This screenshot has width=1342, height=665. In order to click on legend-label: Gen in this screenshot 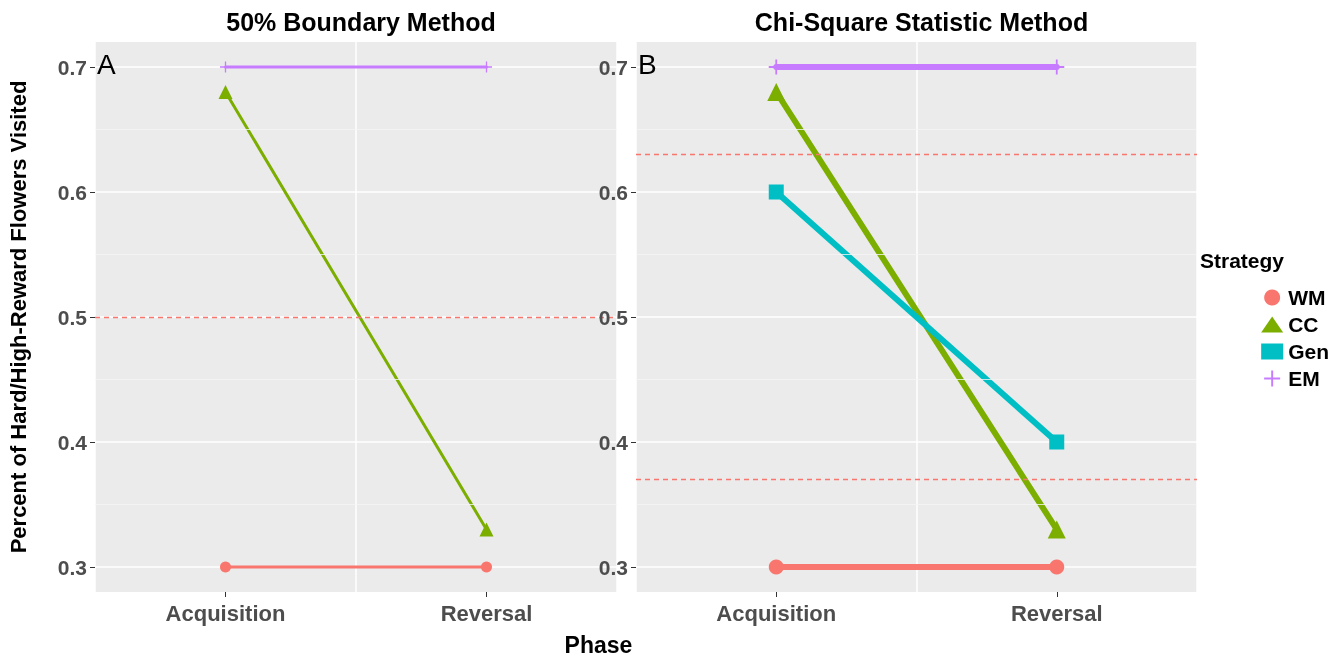, I will do `click(1308, 351)`.